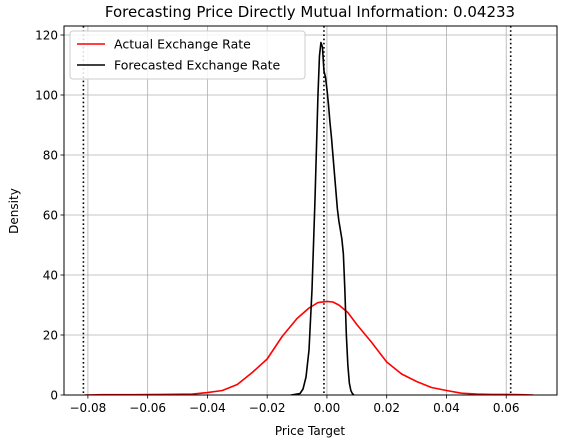 Image resolution: width=573 pixels, height=443 pixels. Describe the element at coordinates (446, 408) in the screenshot. I see `x-tick-label: 0.04` at that location.